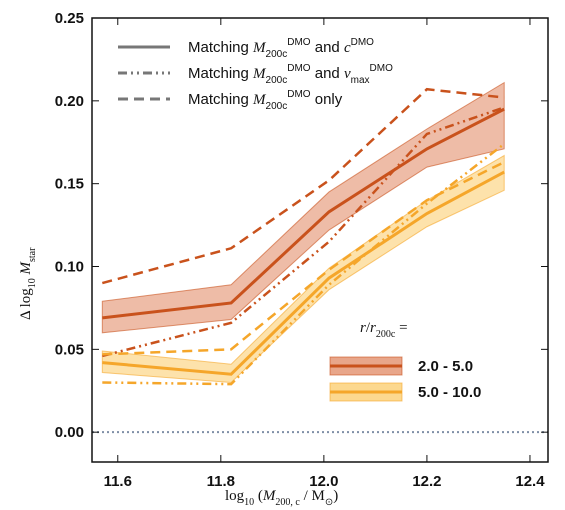 The width and height of the screenshot is (565, 510). What do you see at coordinates (69, 18) in the screenshot?
I see `y-tick-label: 0.25` at bounding box center [69, 18].